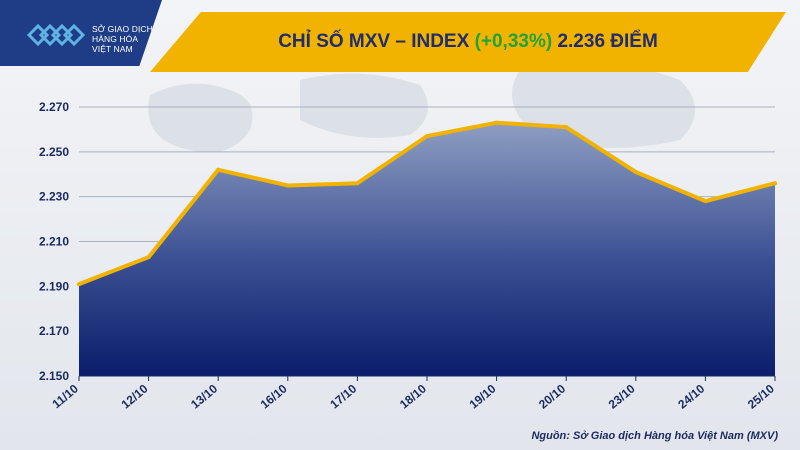 The width and height of the screenshot is (800, 450). Describe the element at coordinates (761, 396) in the screenshot. I see `x-tick-label: 25/10` at that location.